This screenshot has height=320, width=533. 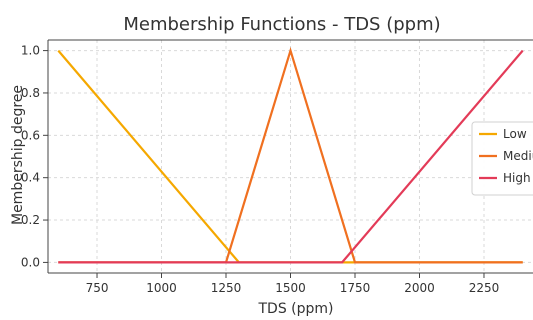 I want to click on x-tick-label: 1250, so click(x=226, y=288).